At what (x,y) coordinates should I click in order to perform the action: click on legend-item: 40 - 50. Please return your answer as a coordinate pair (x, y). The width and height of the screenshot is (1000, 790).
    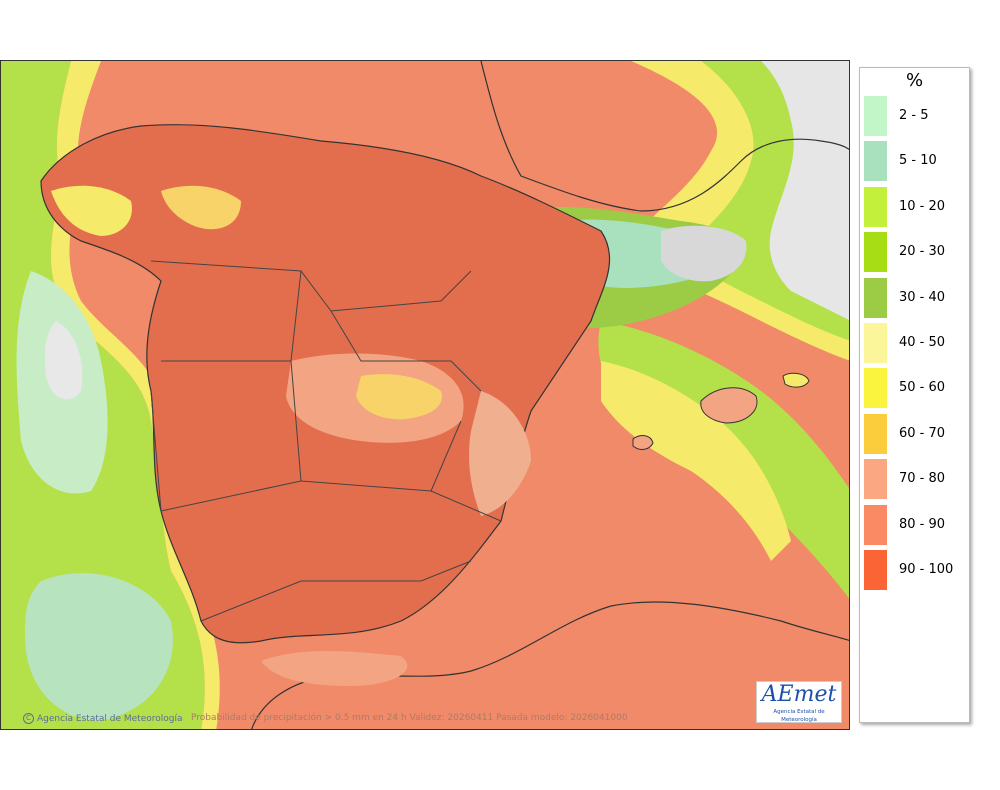
    Looking at the image, I should click on (916, 340).